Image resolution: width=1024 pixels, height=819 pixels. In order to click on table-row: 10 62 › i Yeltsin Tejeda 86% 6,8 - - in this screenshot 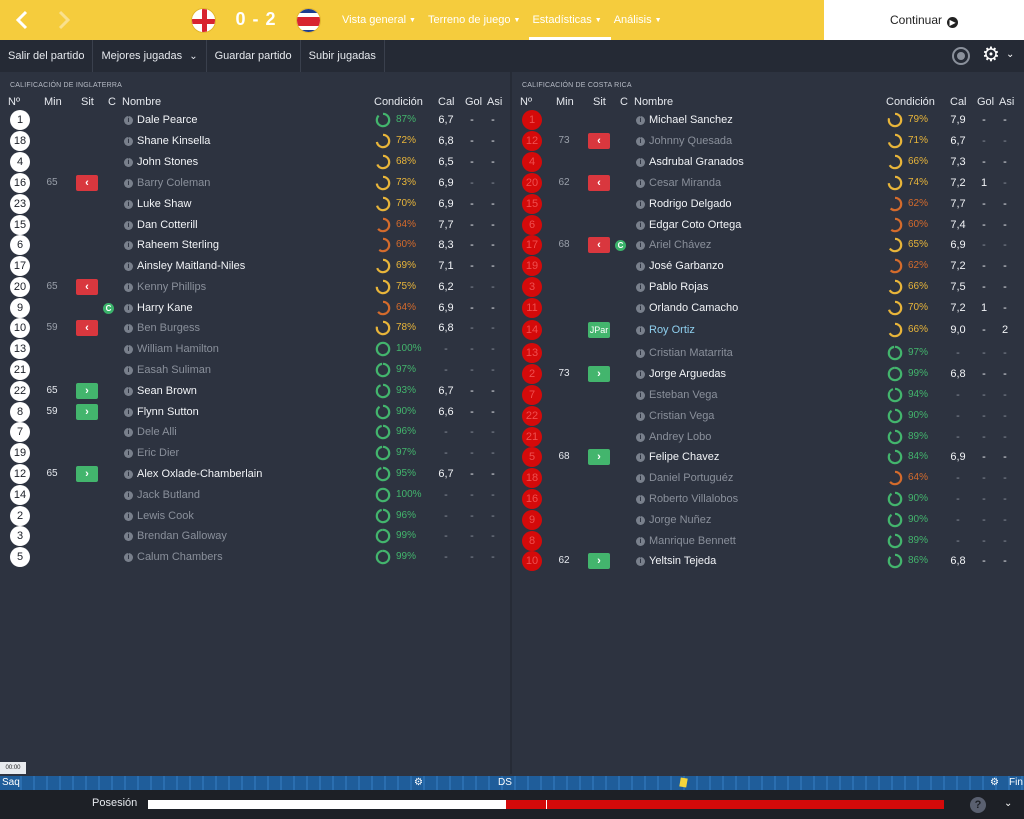, I will do `click(768, 561)`.